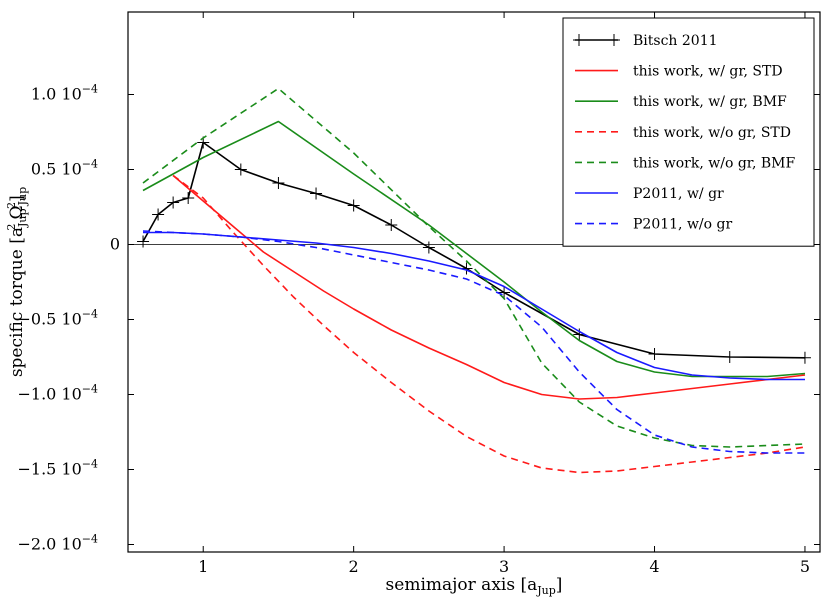  Describe the element at coordinates (64, 168) in the screenshot. I see `y-tick-label: 0.5 10−4` at that location.